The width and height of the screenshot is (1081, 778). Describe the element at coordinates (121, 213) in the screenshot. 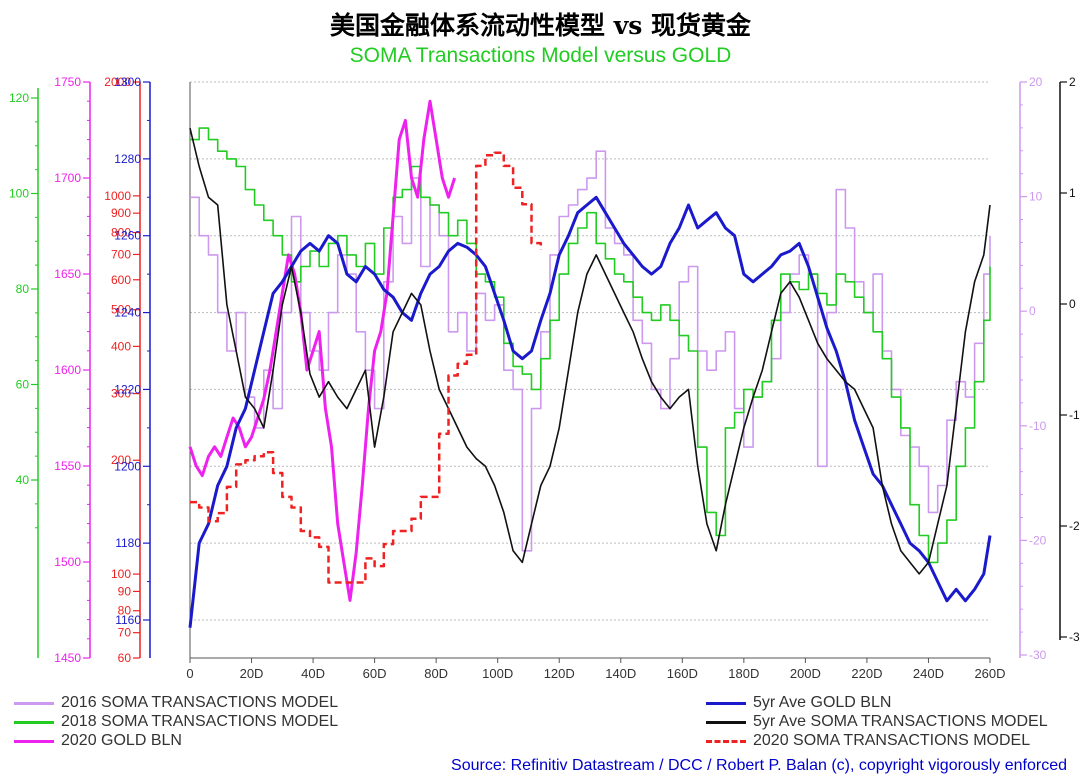

I see `red-axis-tick-label: 900` at that location.